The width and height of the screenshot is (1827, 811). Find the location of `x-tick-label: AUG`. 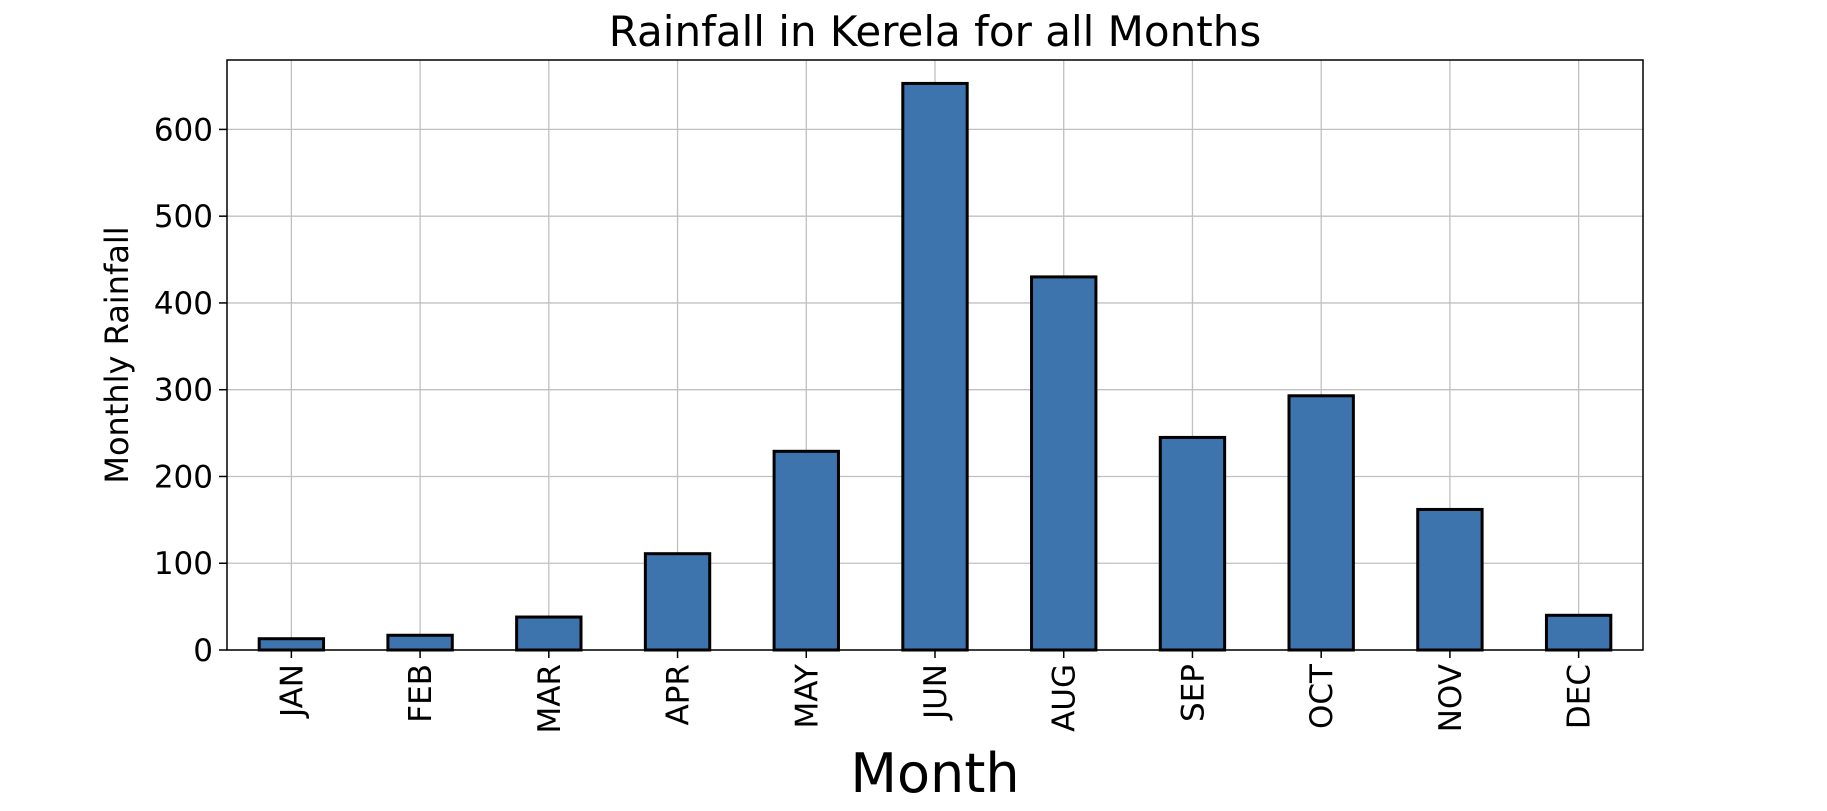

x-tick-label: AUG is located at coordinates (1065, 698).